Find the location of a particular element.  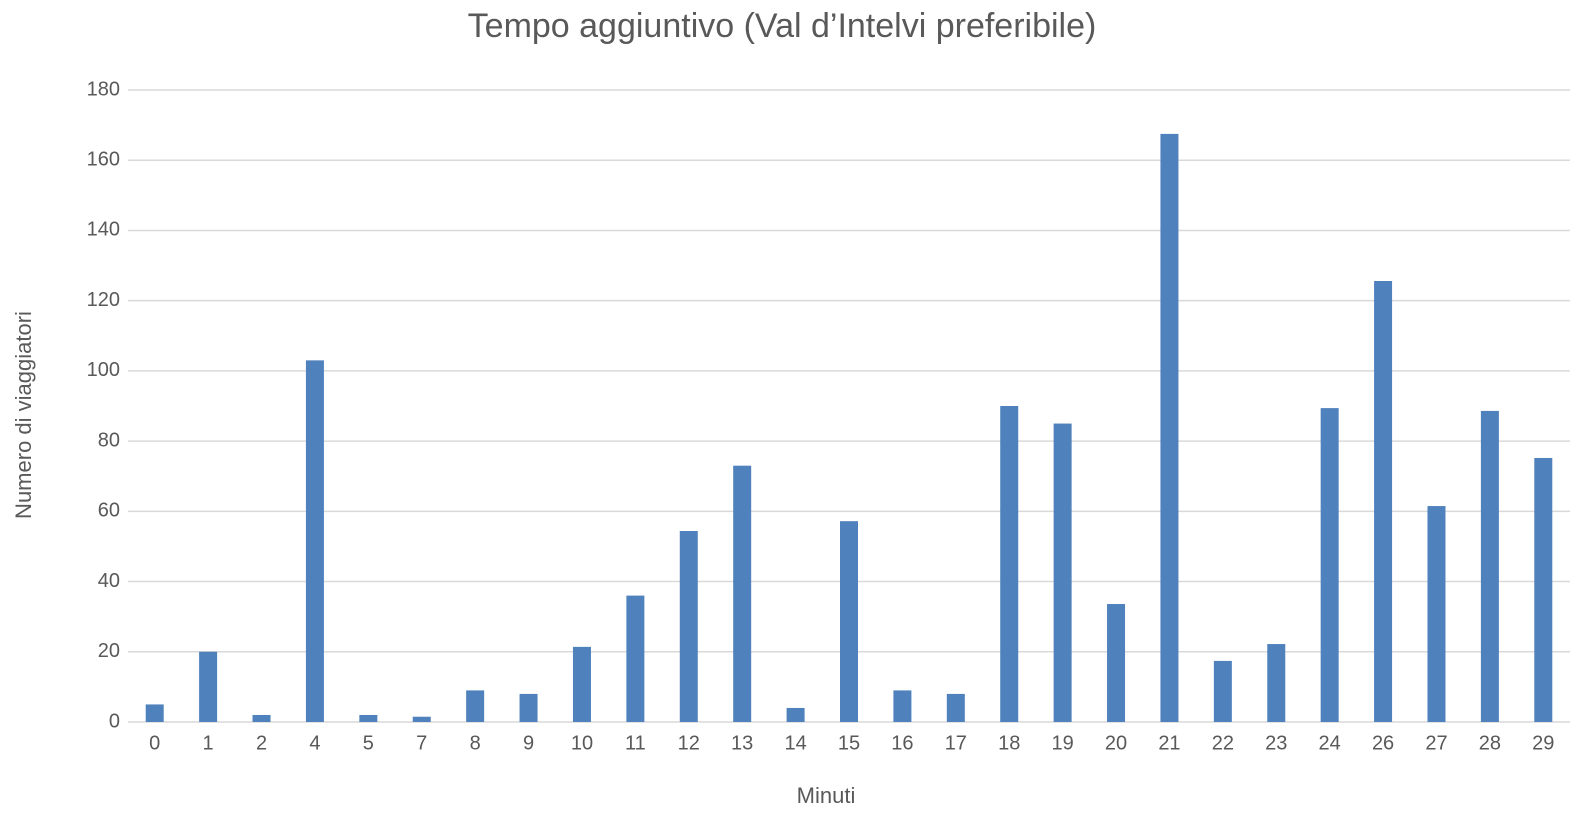

x-tick-label: 5 is located at coordinates (368, 743).